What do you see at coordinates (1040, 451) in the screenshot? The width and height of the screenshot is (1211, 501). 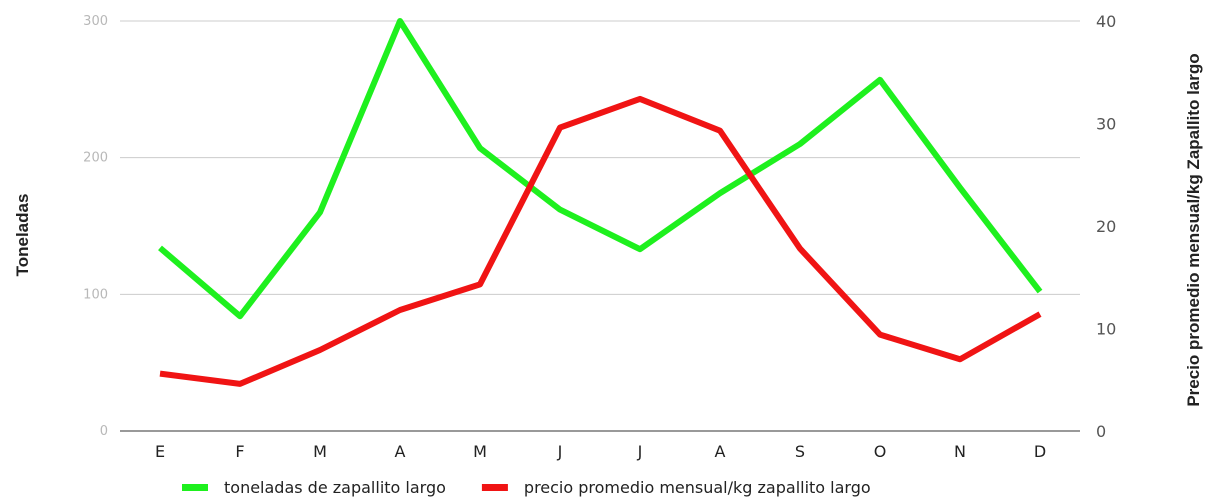 I see `x-tick-label: D` at bounding box center [1040, 451].